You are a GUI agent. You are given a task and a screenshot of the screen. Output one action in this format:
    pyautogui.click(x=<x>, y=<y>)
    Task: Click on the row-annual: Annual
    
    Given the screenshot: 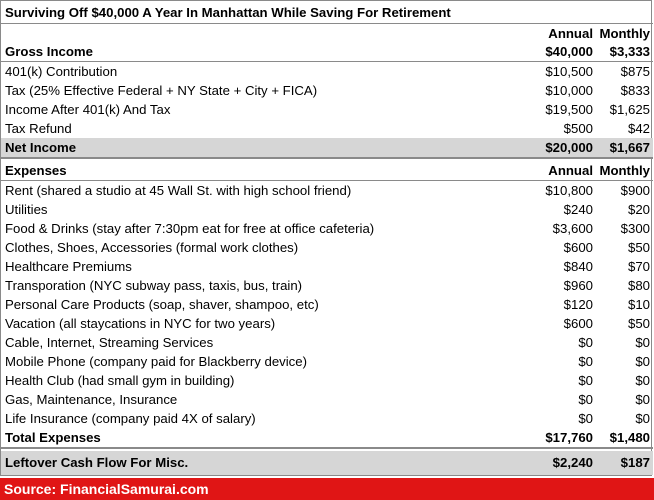 What is the action you would take?
    pyautogui.click(x=570, y=170)
    